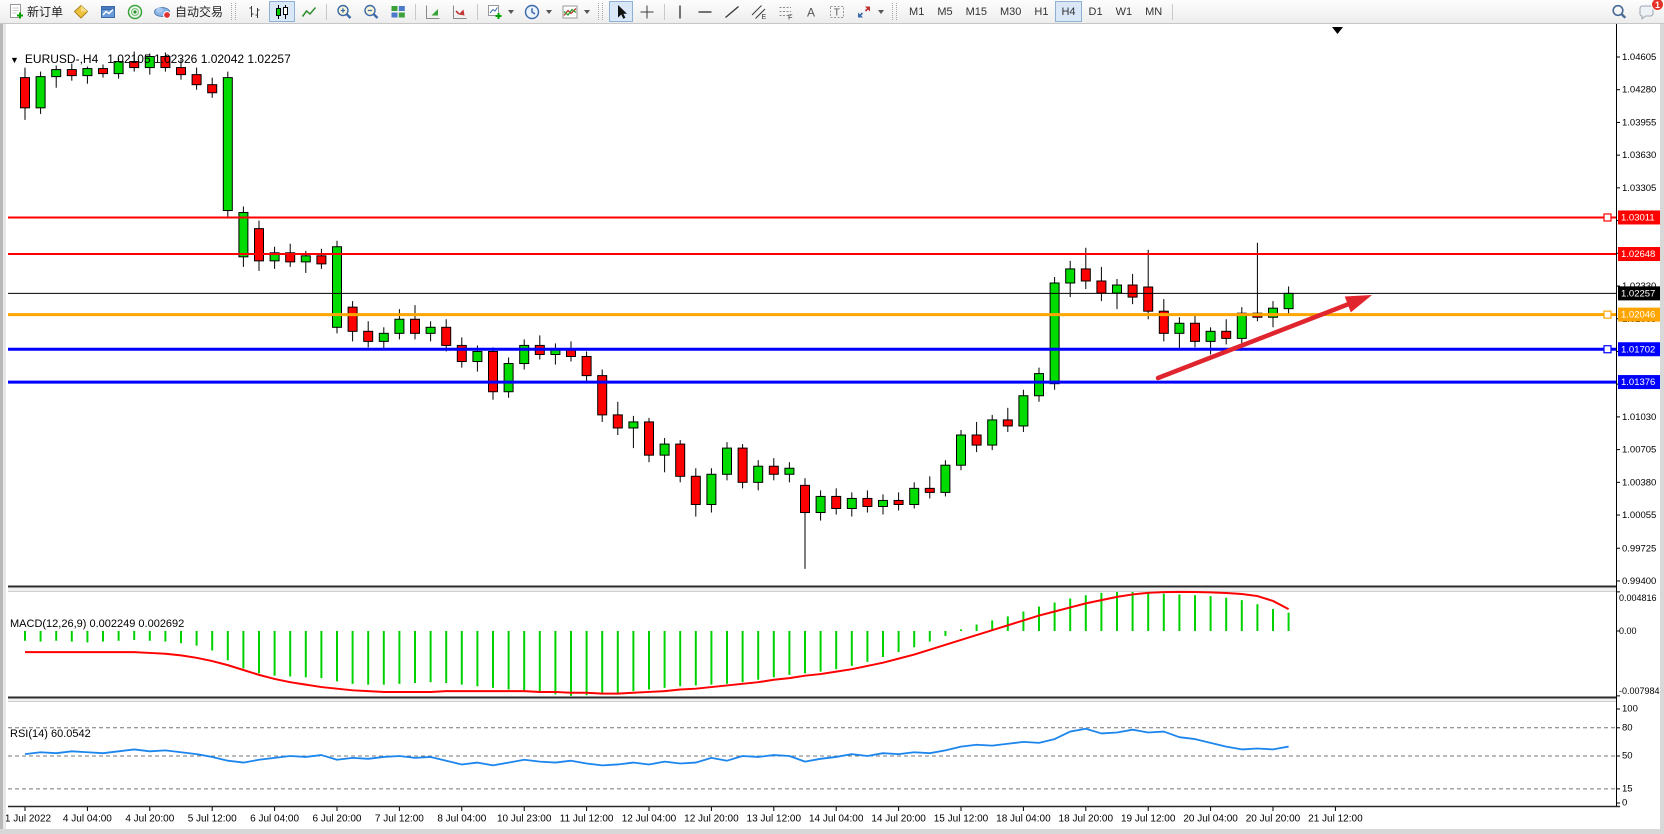 Image resolution: width=1664 pixels, height=834 pixels. What do you see at coordinates (511, 11) in the screenshot?
I see `new-chart-dropdown-arrow` at bounding box center [511, 11].